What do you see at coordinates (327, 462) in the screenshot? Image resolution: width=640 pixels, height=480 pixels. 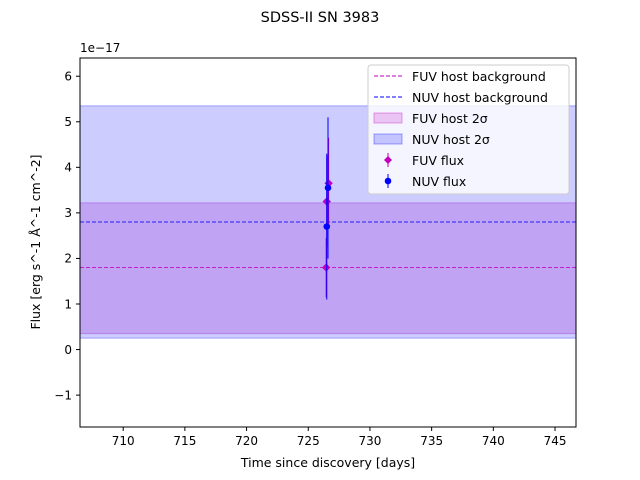 I see `x-axis-label: Time since discovery [days]` at bounding box center [327, 462].